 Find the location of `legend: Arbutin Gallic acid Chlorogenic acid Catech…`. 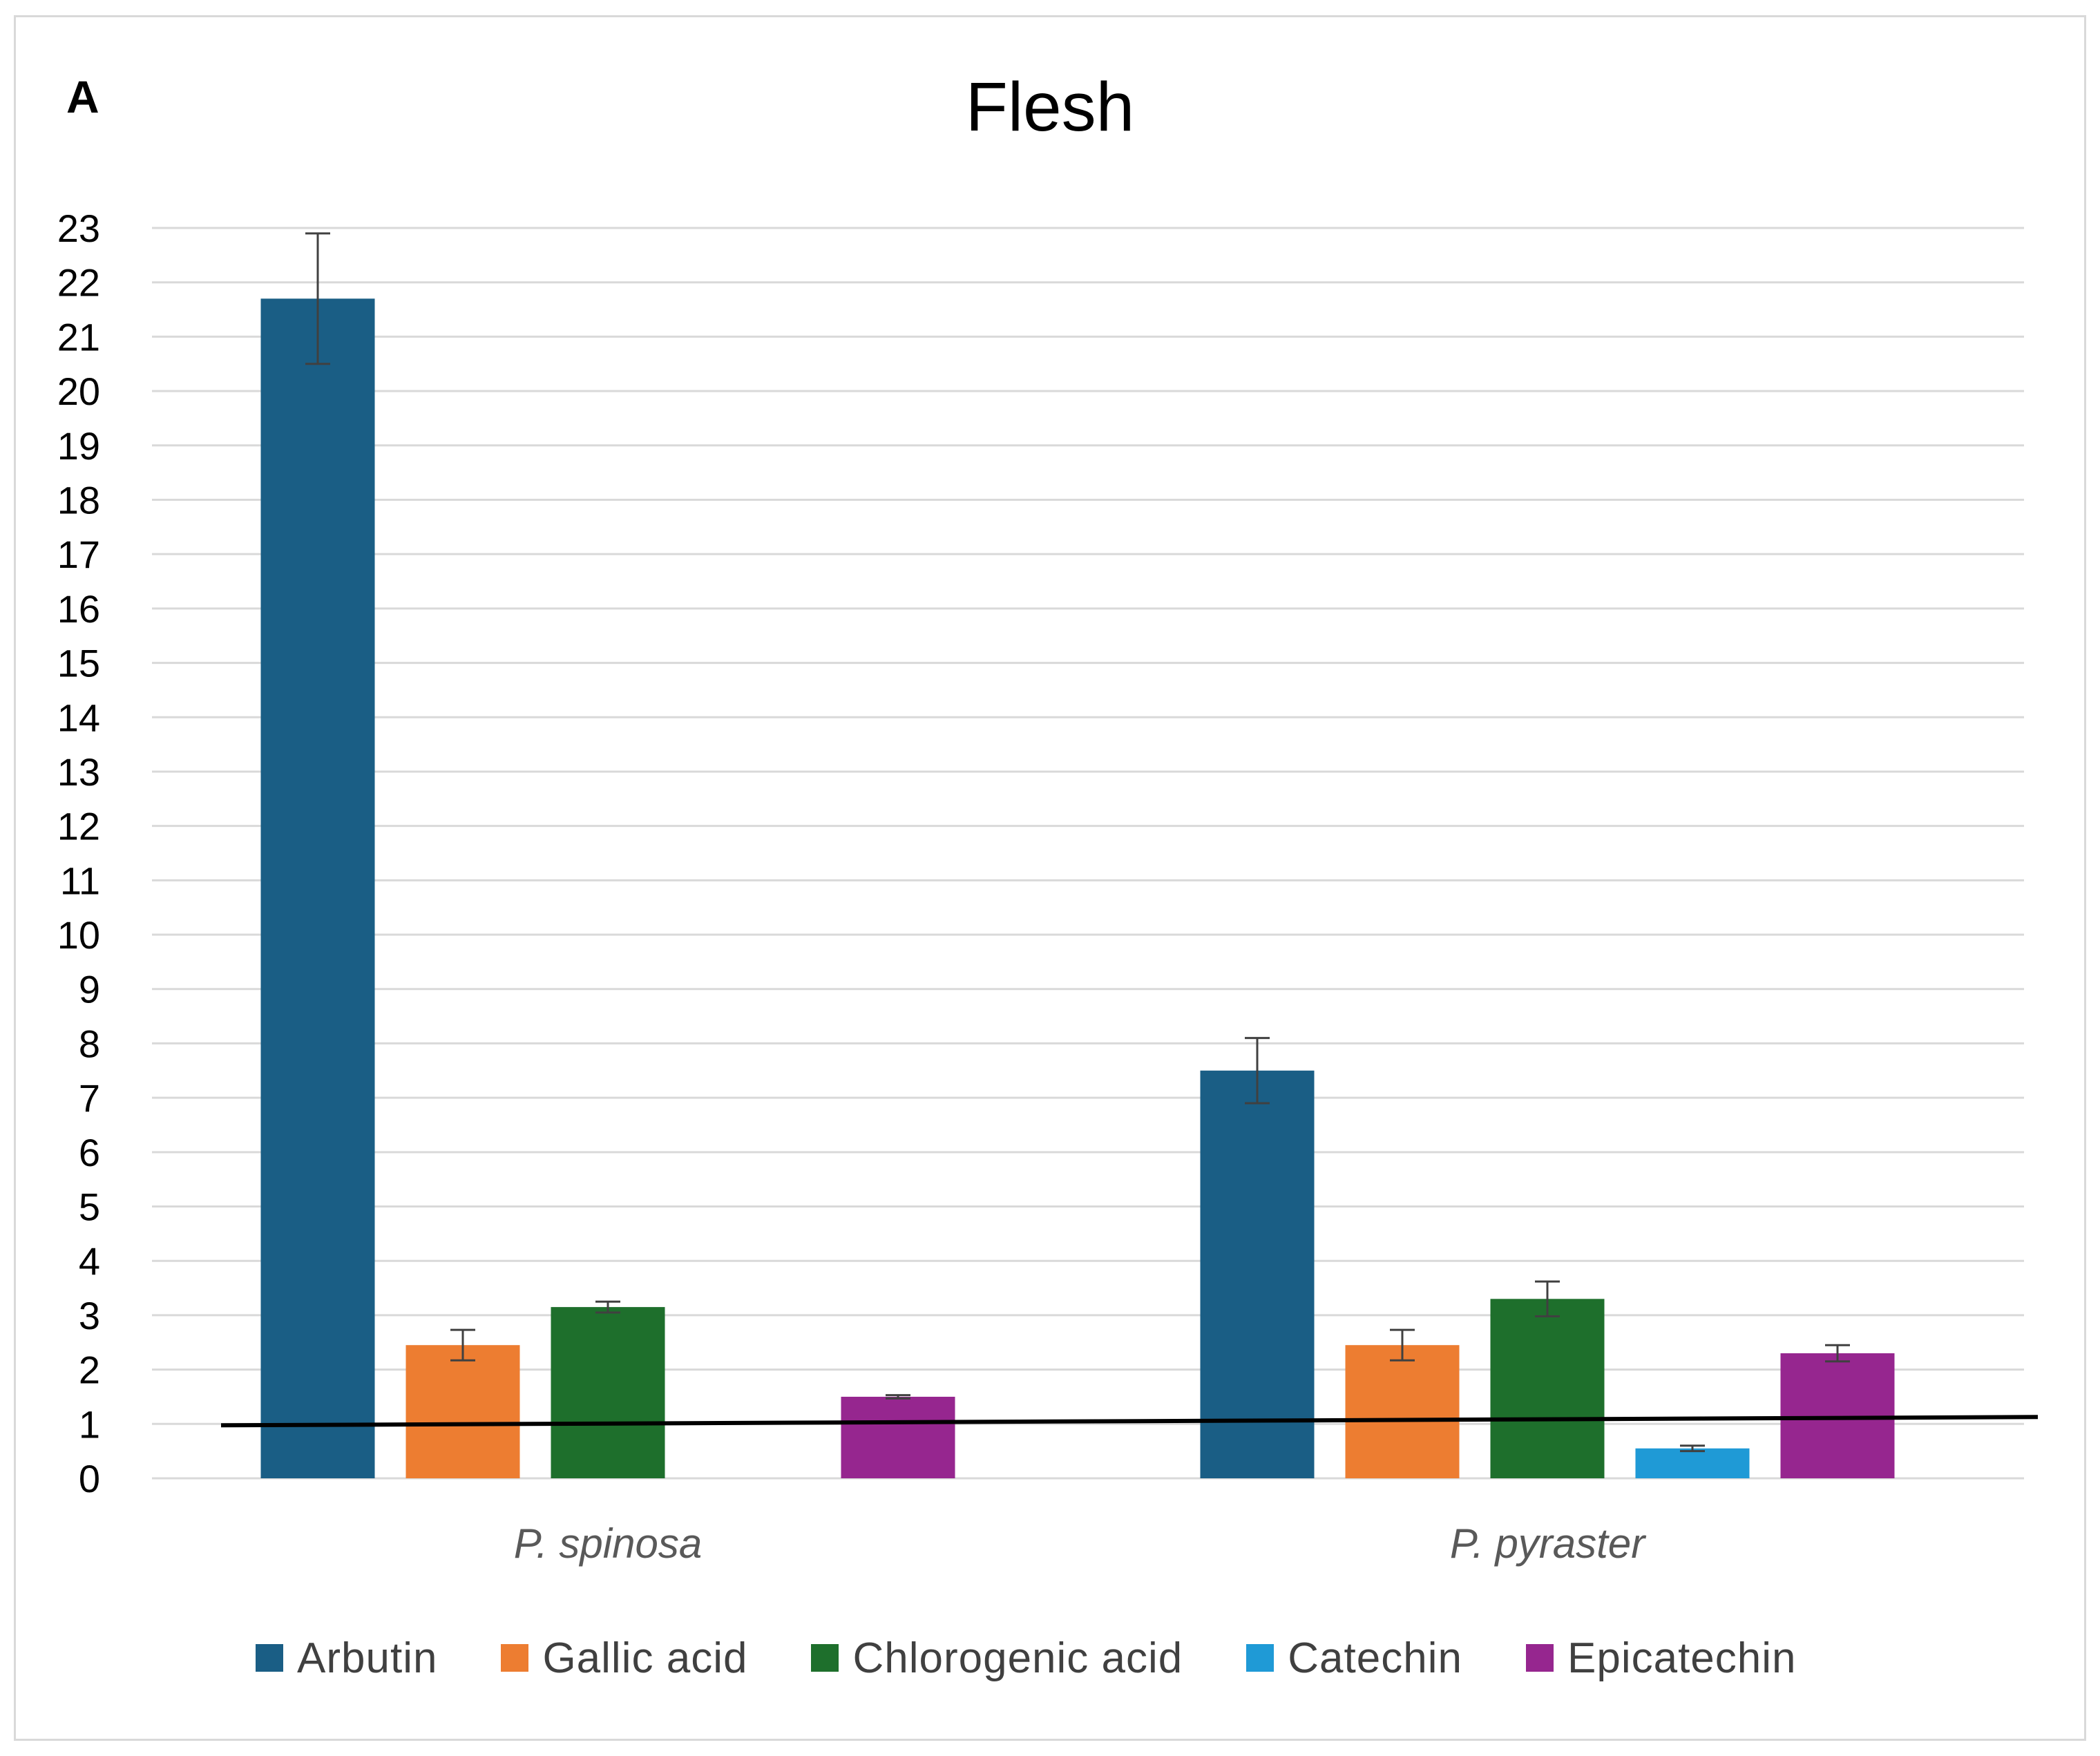

legend: Arbutin Gallic acid Chlorogenic acid Catech… is located at coordinates (1058, 1658).